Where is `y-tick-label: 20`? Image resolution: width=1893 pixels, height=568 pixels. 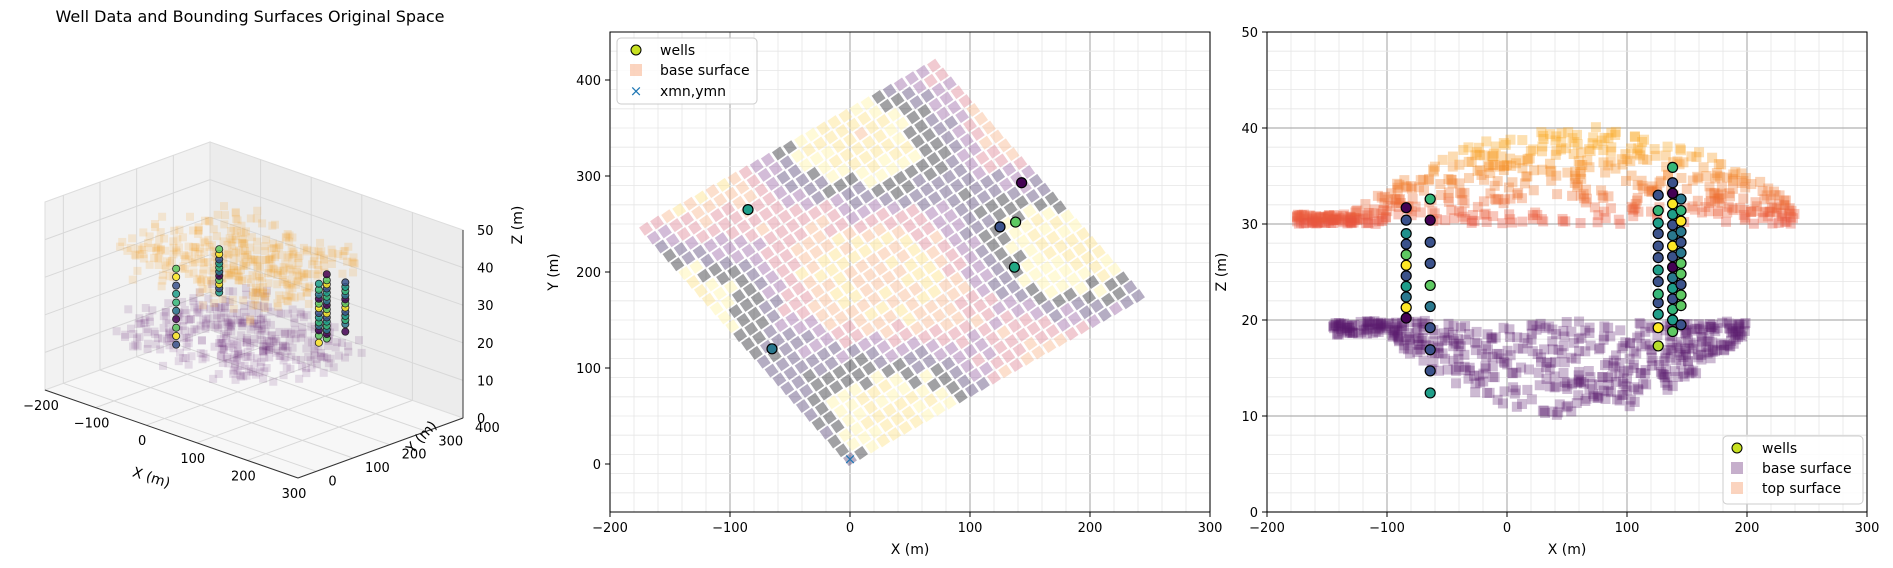 y-tick-label: 20 is located at coordinates (1249, 321).